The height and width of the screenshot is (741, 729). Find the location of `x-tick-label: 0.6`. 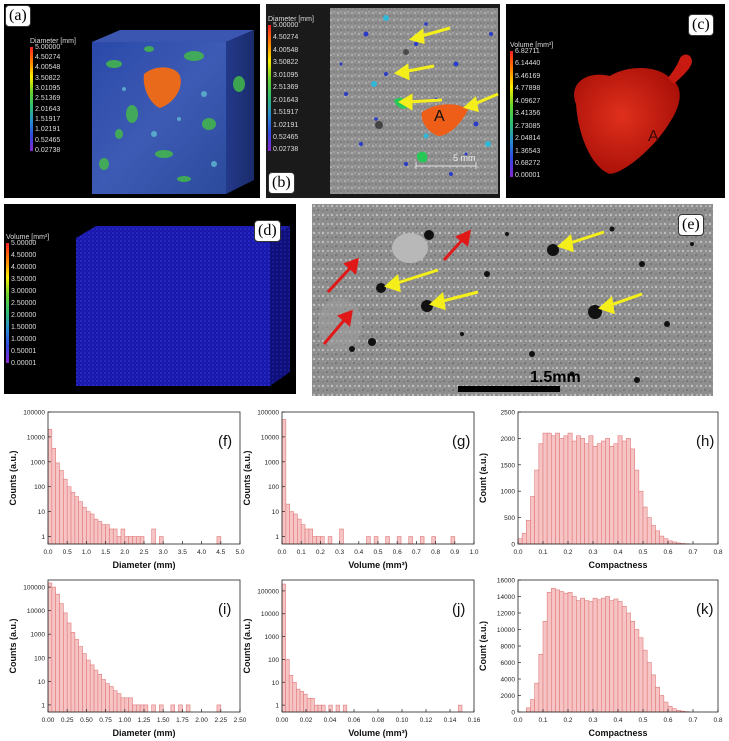

x-tick-label: 0.6 is located at coordinates (667, 720).